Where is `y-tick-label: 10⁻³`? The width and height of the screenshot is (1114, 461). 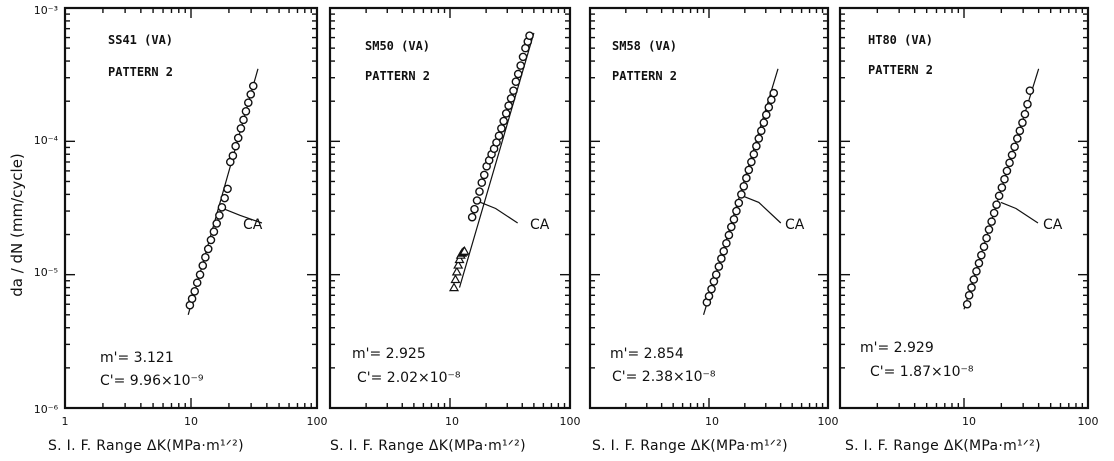
y-tick-label: 10⁻³ is located at coordinates (46, 10).